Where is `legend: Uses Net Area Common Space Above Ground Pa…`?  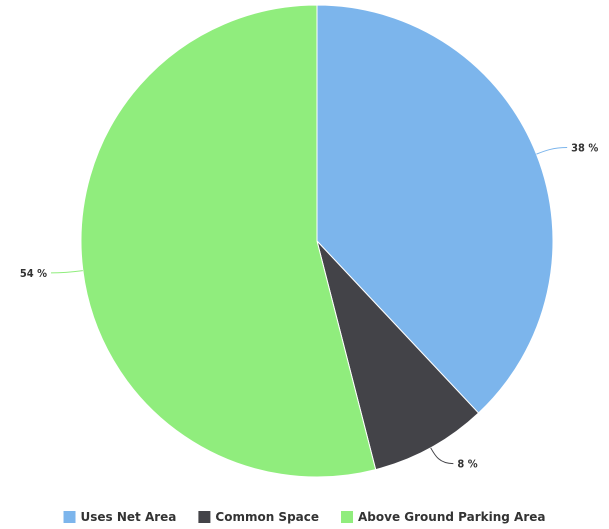
legend: Uses Net Area Common Space Above Ground Pa… is located at coordinates (304, 517).